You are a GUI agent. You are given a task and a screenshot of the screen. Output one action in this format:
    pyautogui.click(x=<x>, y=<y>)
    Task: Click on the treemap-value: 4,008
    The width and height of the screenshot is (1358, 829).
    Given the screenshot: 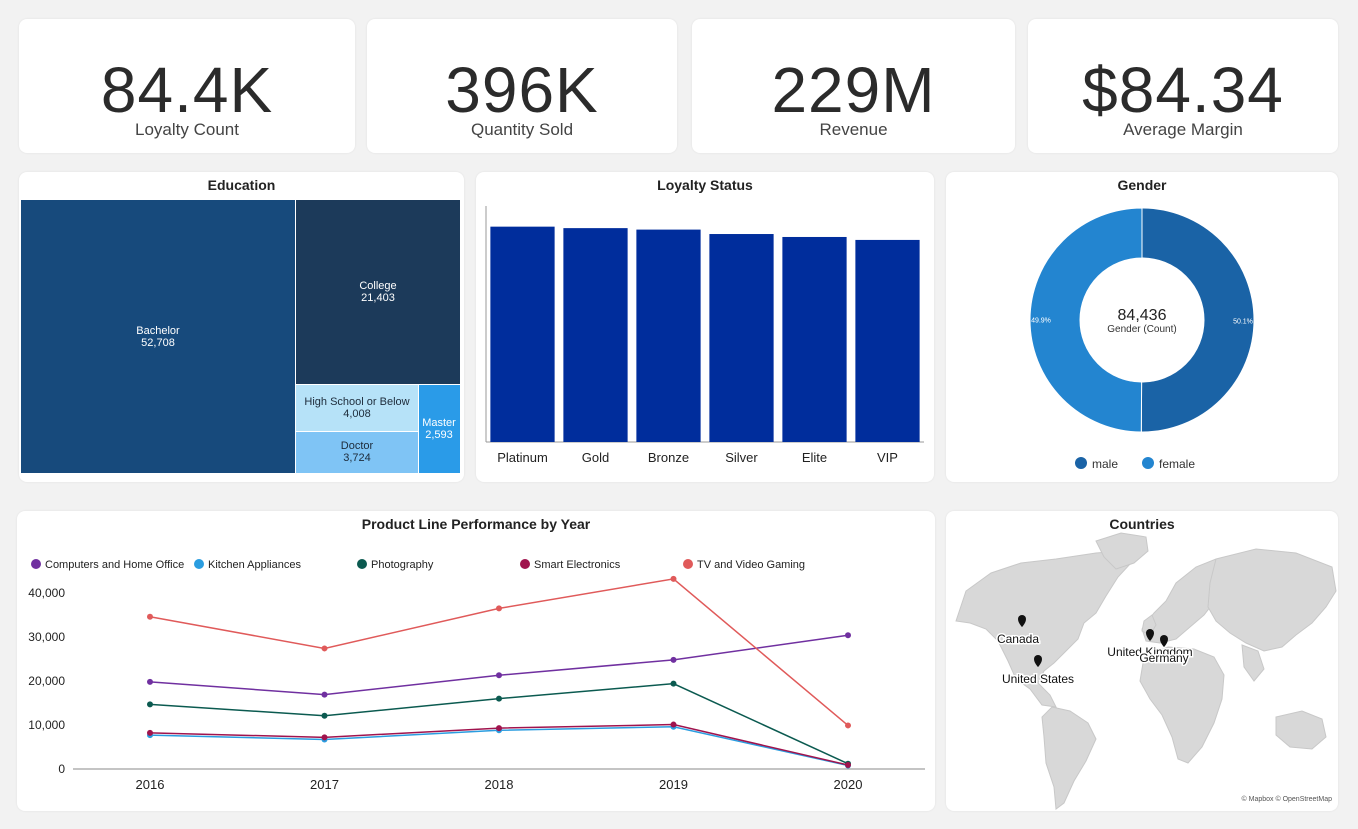 What is the action you would take?
    pyautogui.click(x=357, y=414)
    